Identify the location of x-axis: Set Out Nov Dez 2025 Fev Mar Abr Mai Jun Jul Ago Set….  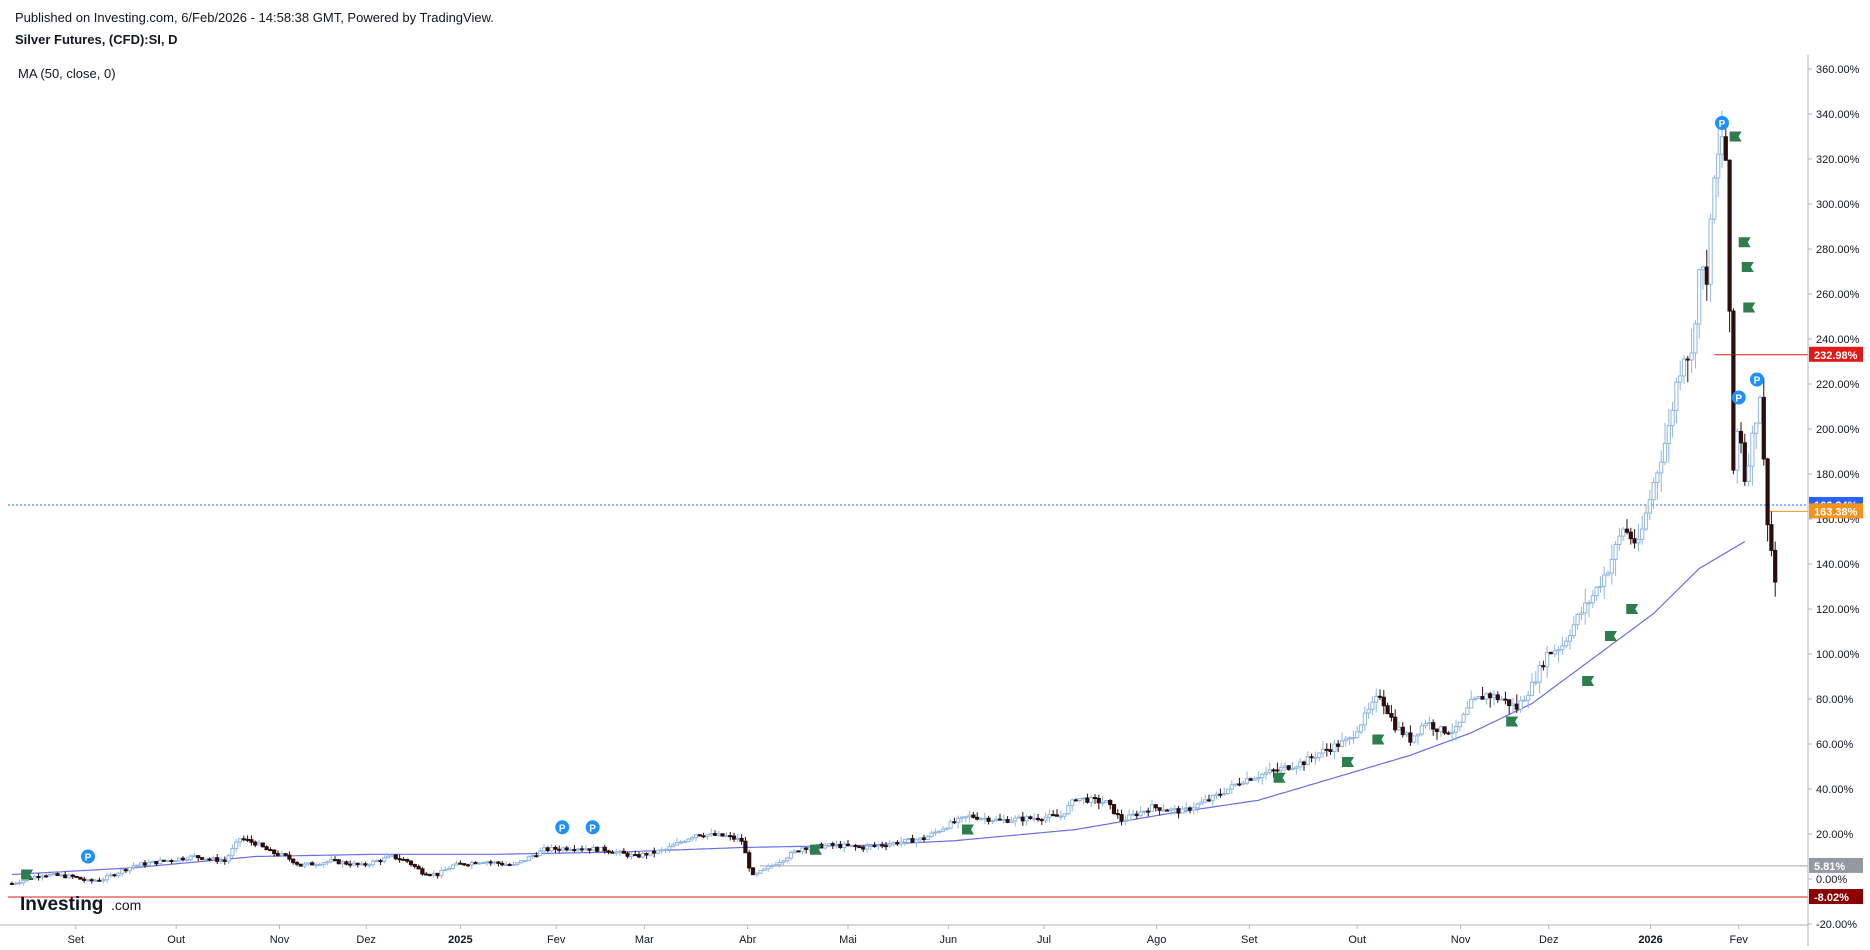
(904, 935).